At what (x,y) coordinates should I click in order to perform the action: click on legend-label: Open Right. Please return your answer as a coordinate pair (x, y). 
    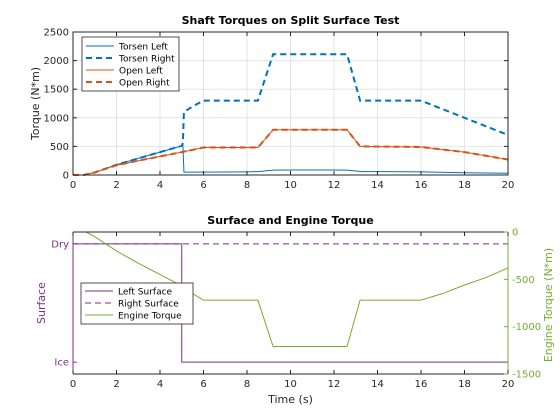
    Looking at the image, I should click on (144, 84).